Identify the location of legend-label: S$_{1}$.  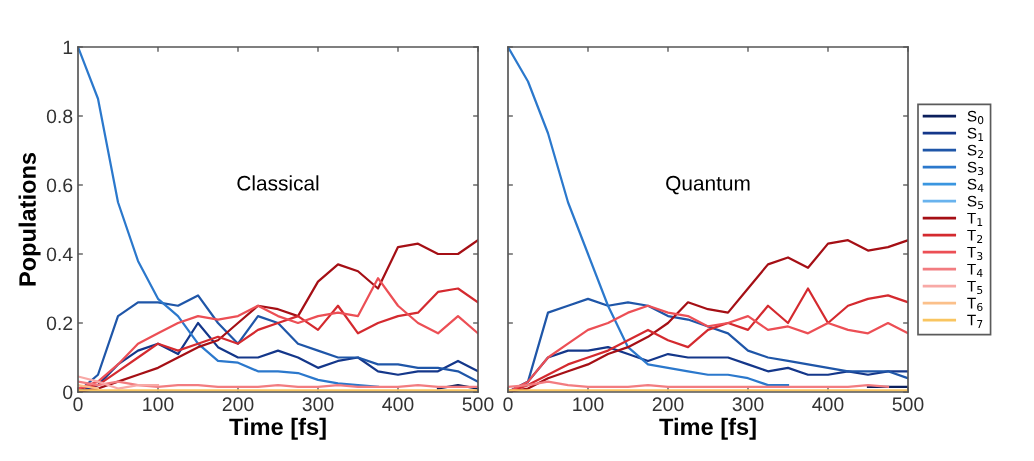
(975, 134).